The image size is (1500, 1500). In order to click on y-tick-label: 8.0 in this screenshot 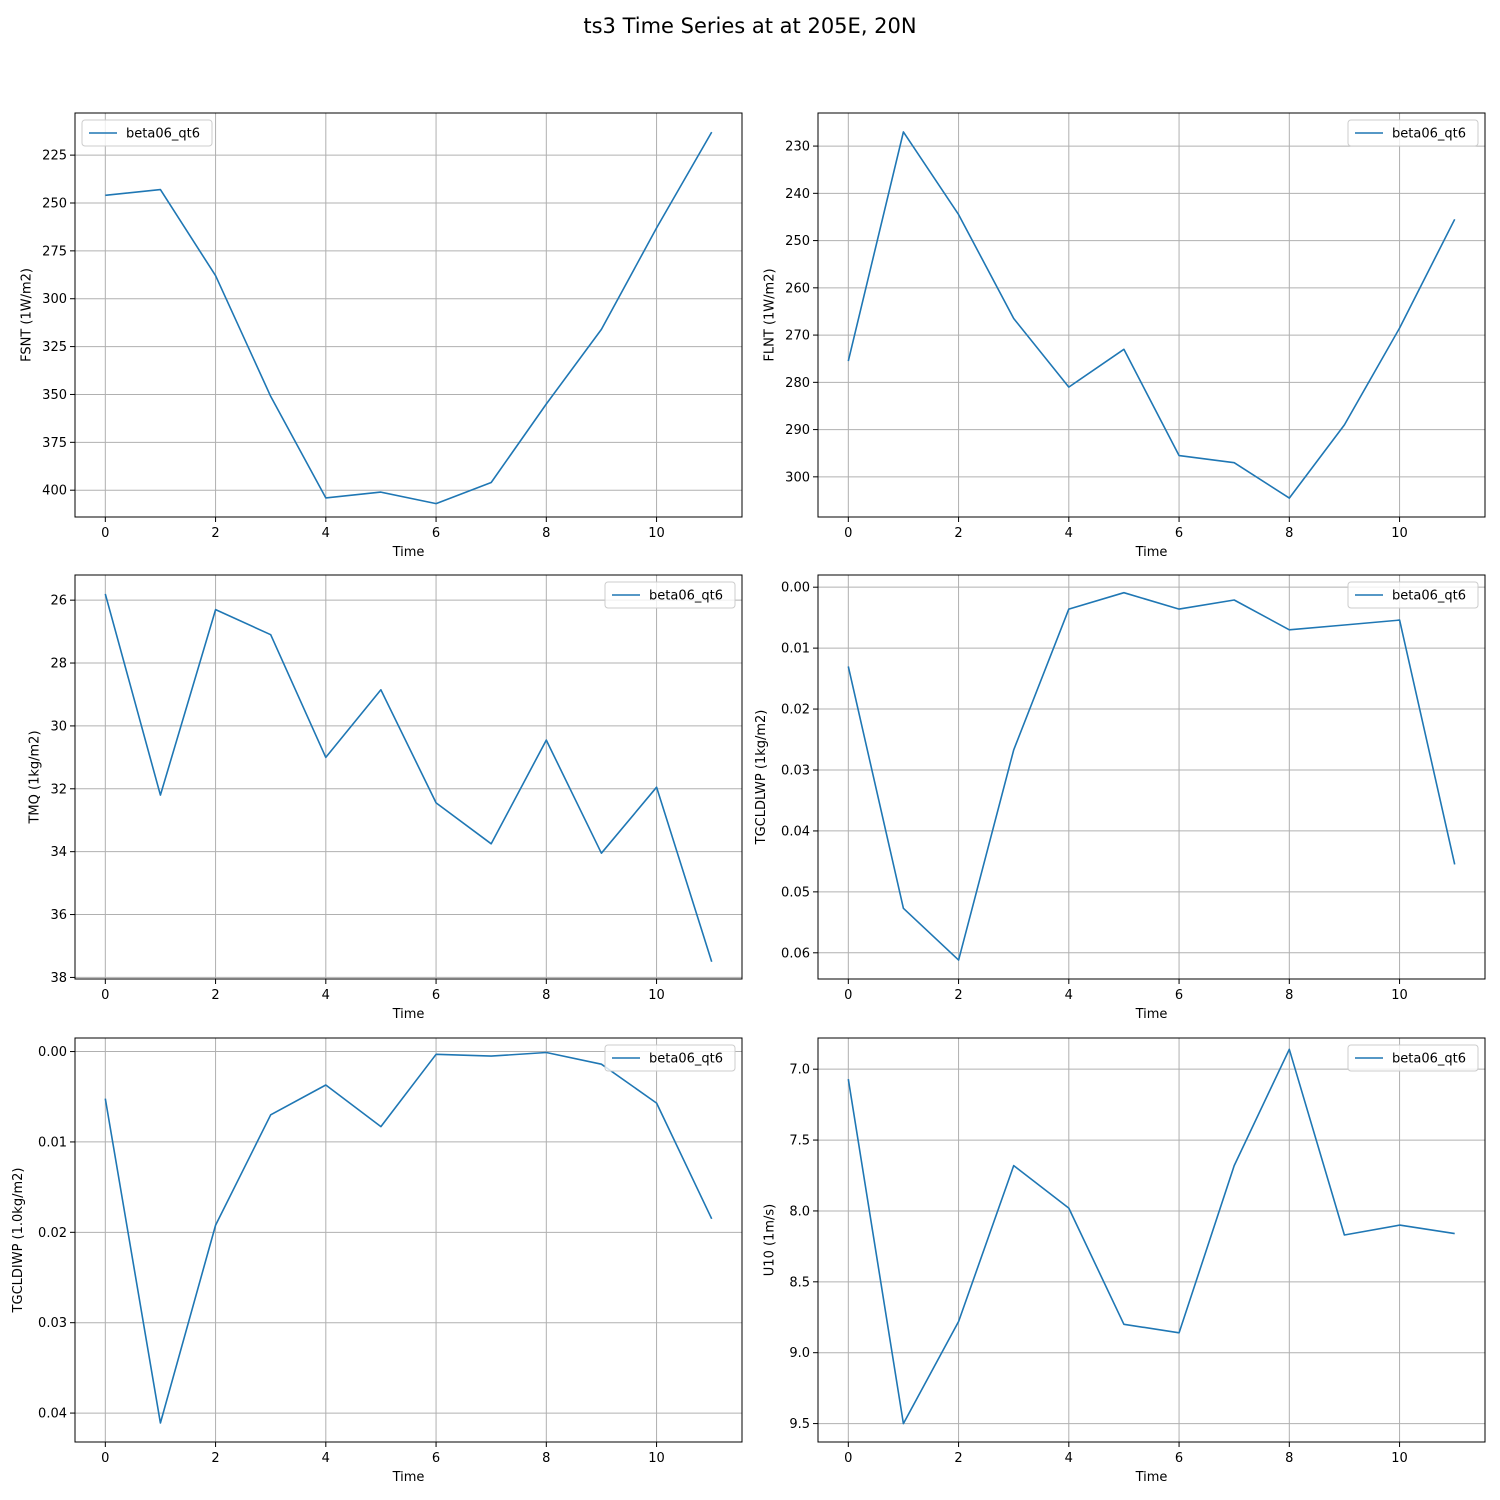, I will do `click(799, 1211)`.